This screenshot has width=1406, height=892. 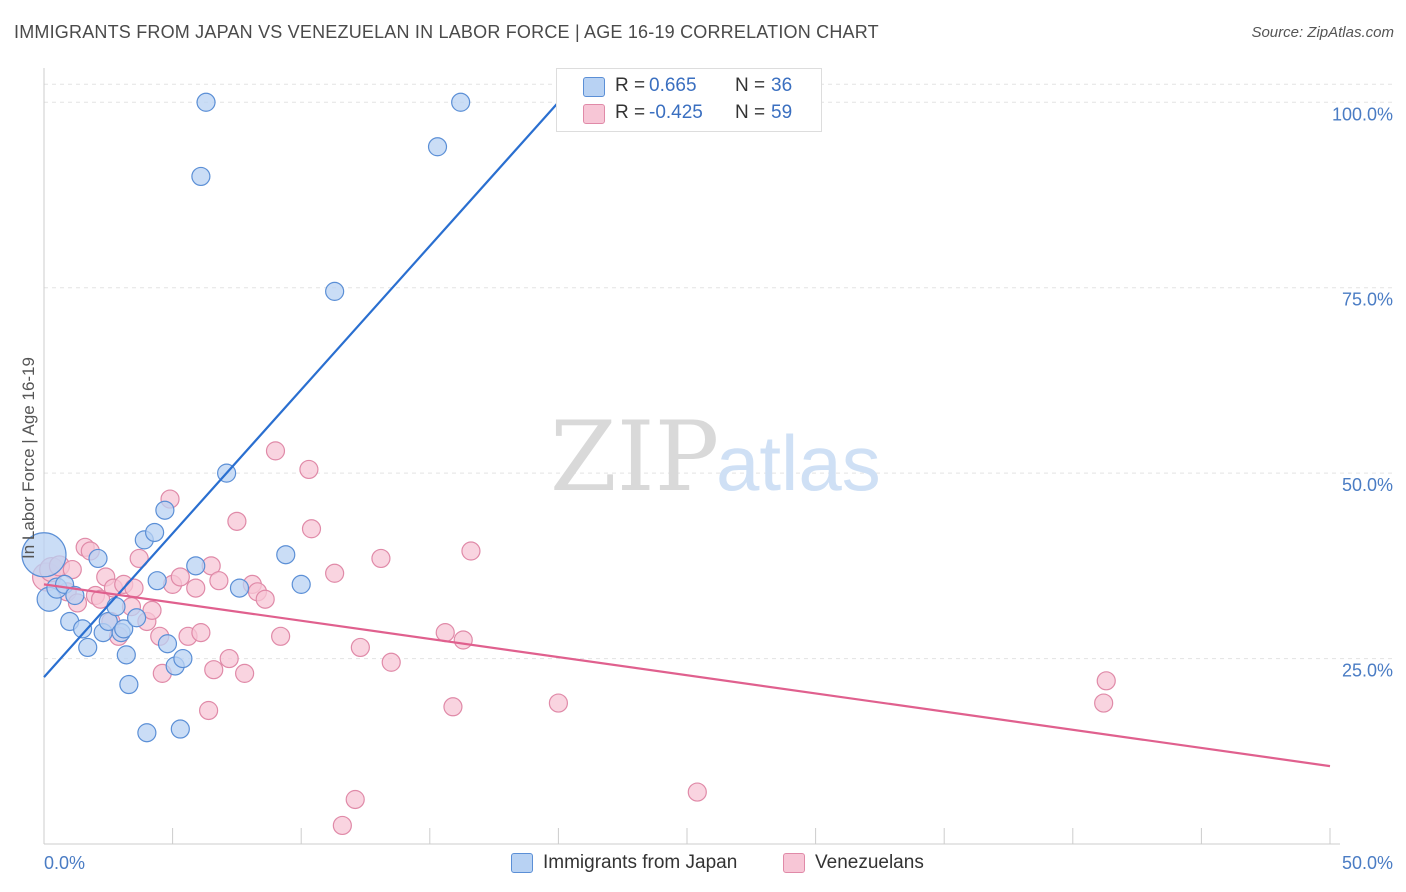 I want to click on y-tick-label: 100.0%, so click(x=1362, y=114).